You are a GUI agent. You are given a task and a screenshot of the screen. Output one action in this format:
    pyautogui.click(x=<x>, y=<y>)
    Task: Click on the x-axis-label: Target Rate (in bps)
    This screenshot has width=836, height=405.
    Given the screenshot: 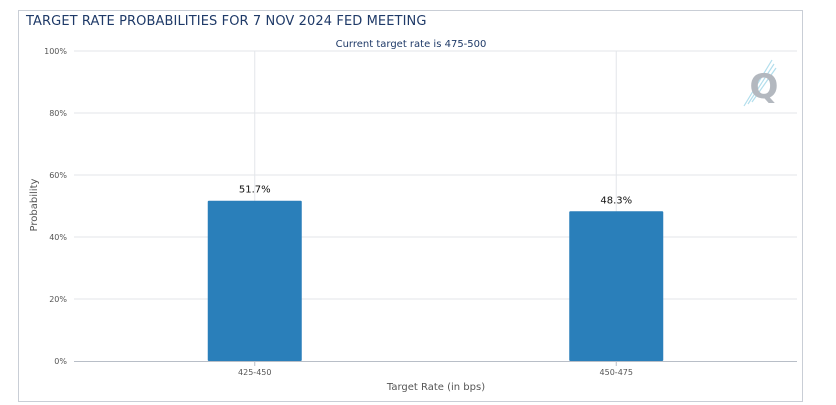 What is the action you would take?
    pyautogui.click(x=435, y=387)
    